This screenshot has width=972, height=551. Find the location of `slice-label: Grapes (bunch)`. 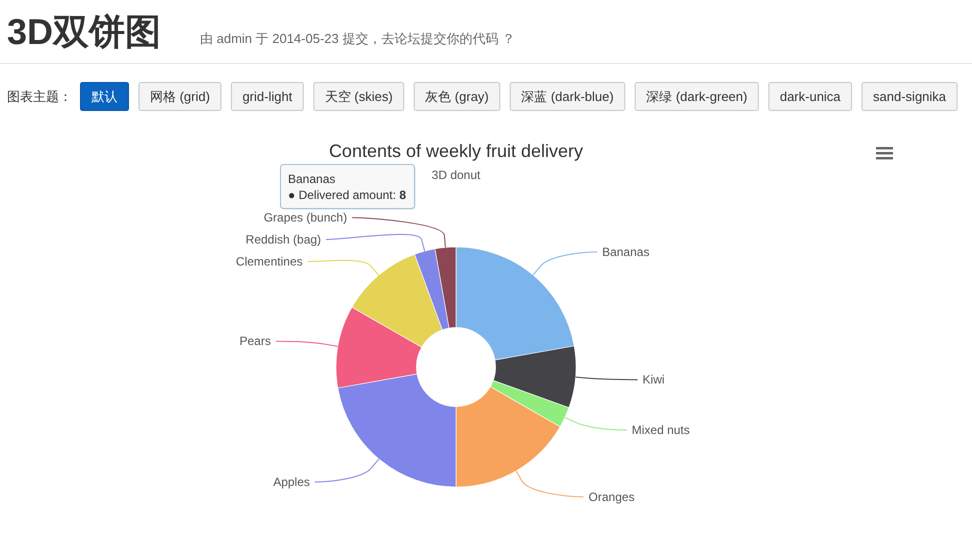

slice-label: Grapes (bunch) is located at coordinates (306, 217).